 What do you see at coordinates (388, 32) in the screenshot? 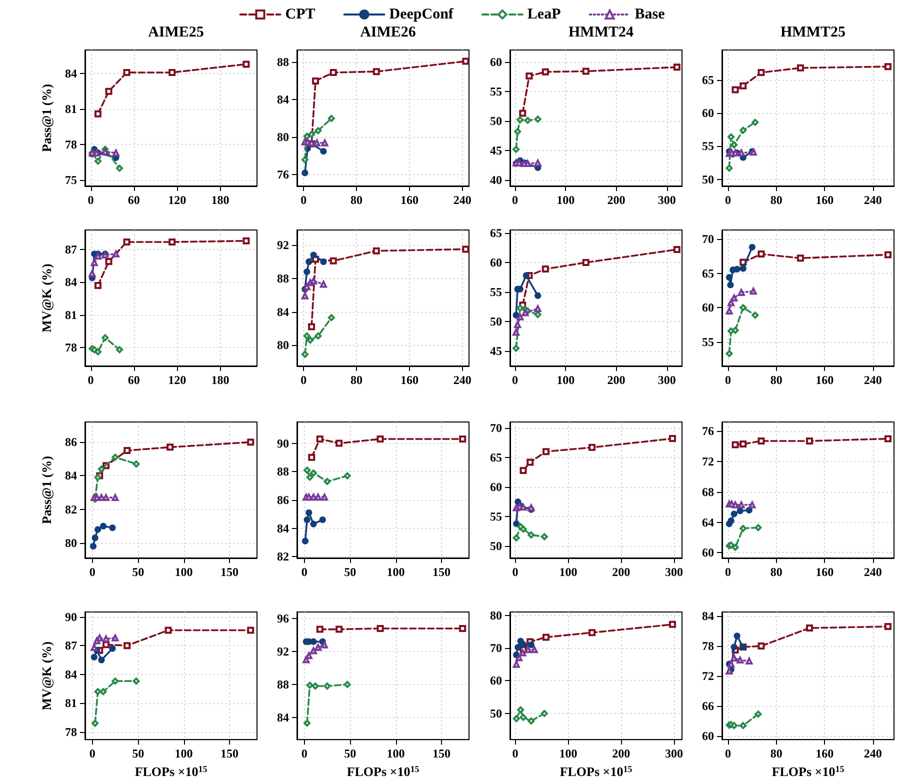
I see `chart-title: AIME26` at bounding box center [388, 32].